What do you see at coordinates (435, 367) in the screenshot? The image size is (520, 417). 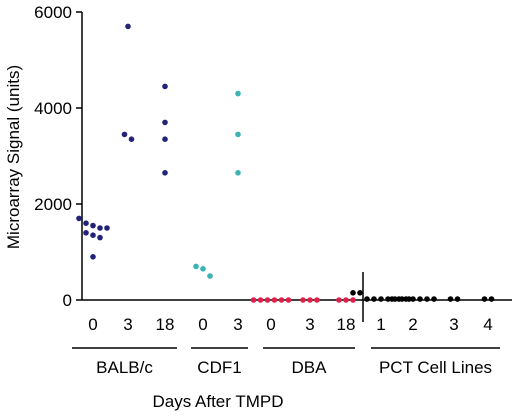 I see `group-label: PCT Cell Lines` at bounding box center [435, 367].